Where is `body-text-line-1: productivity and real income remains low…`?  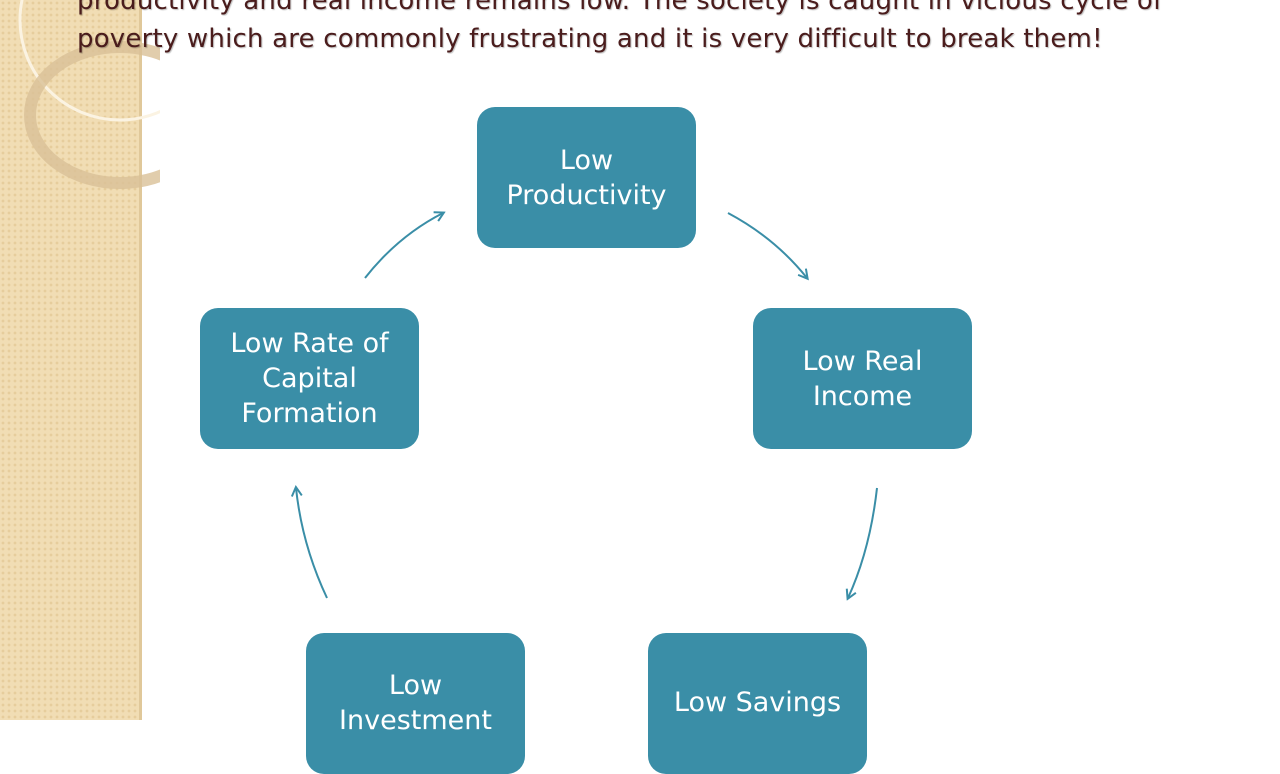 body-text-line-1: productivity and real income remains low… is located at coordinates (620, 8).